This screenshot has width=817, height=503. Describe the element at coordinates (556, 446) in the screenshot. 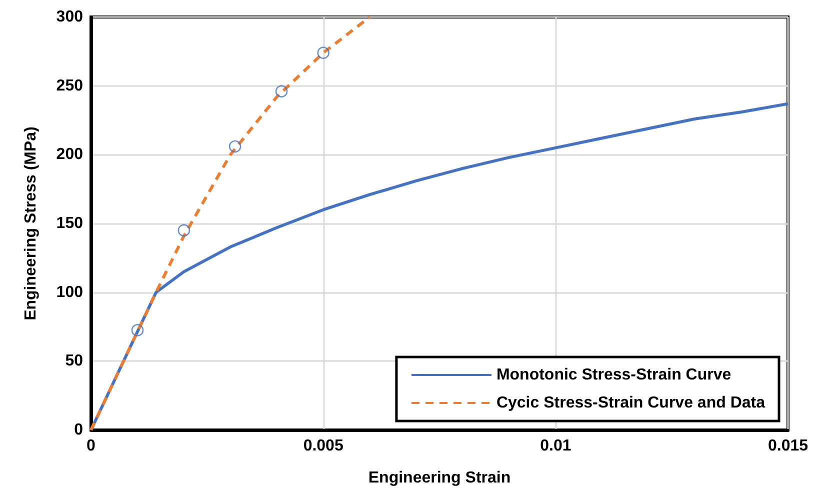

I see `x-tick-label: 0.01` at that location.